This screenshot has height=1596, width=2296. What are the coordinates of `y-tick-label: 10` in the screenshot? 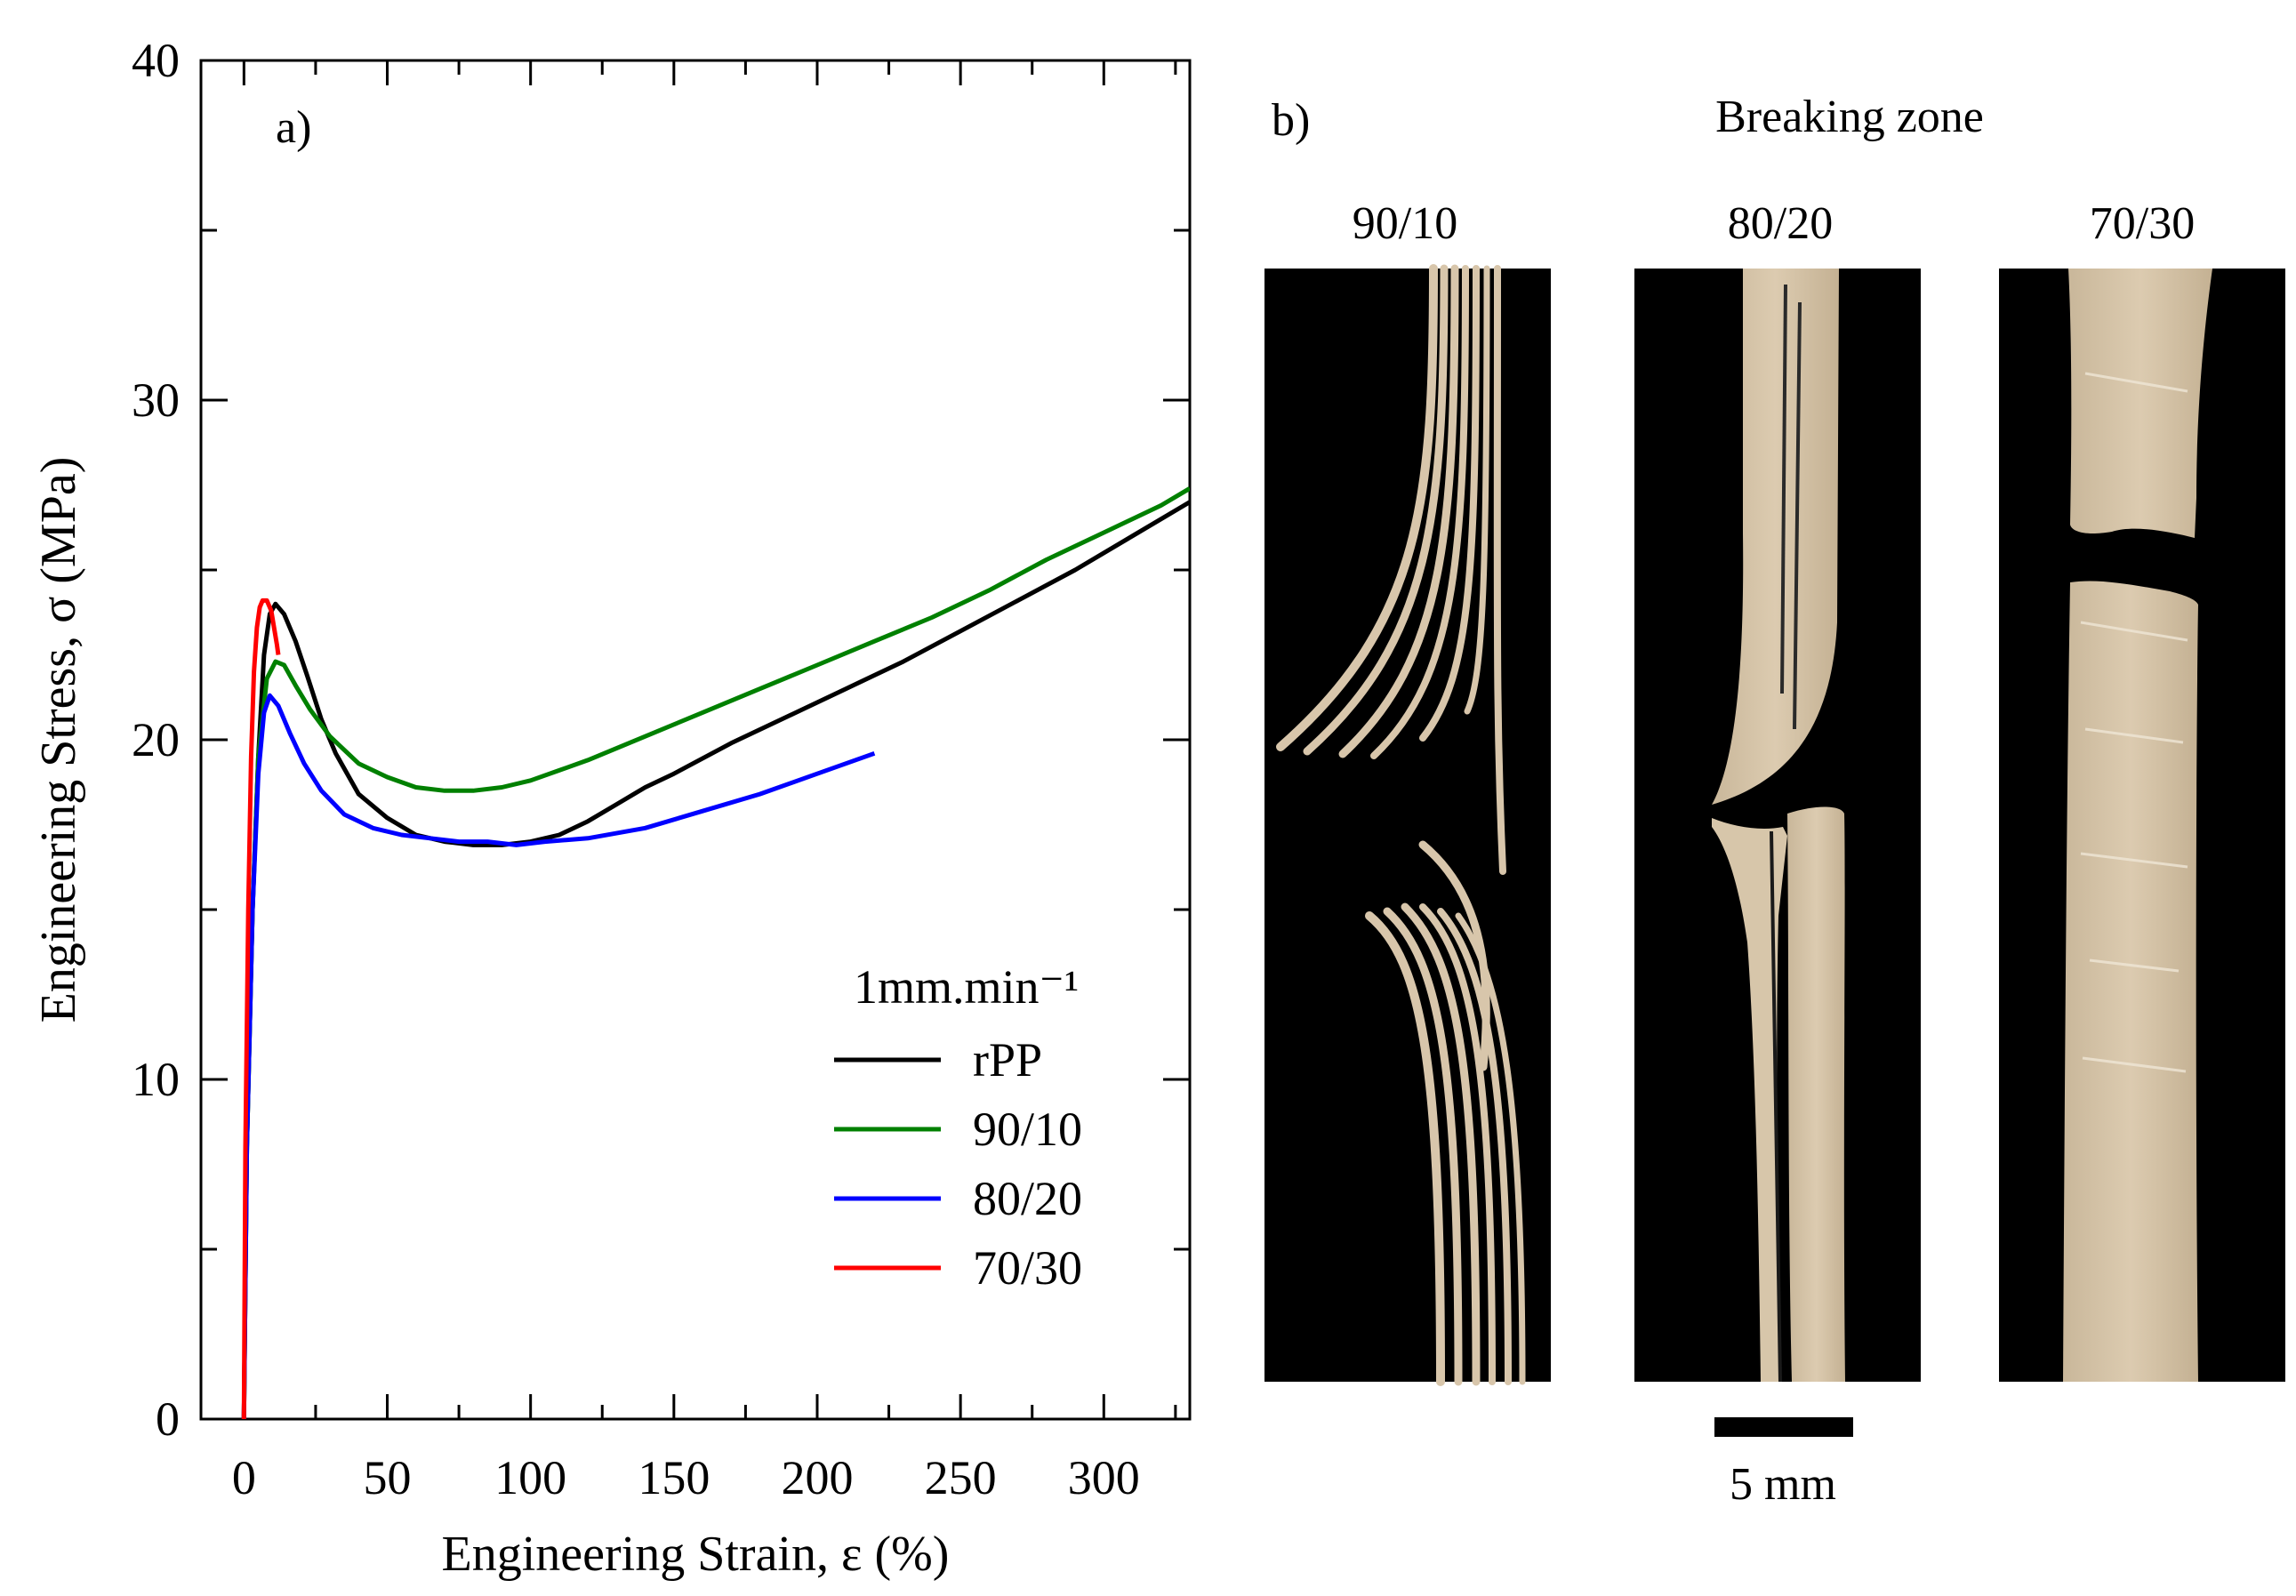 It's located at (156, 1079).